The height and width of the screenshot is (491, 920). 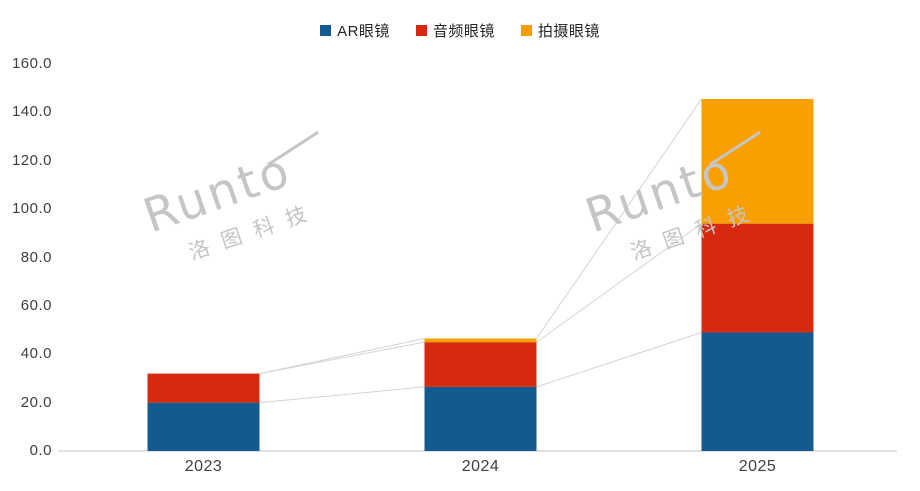 What do you see at coordinates (36, 305) in the screenshot?
I see `y-tick-label: 60.0` at bounding box center [36, 305].